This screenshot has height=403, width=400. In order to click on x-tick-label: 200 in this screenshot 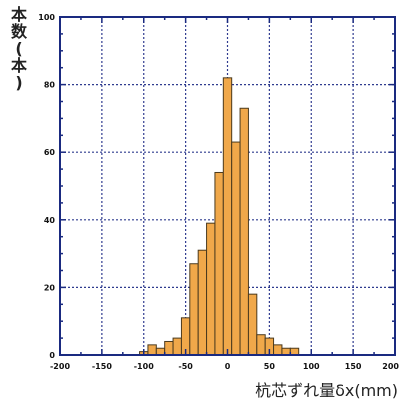, I will do `click(390, 366)`.